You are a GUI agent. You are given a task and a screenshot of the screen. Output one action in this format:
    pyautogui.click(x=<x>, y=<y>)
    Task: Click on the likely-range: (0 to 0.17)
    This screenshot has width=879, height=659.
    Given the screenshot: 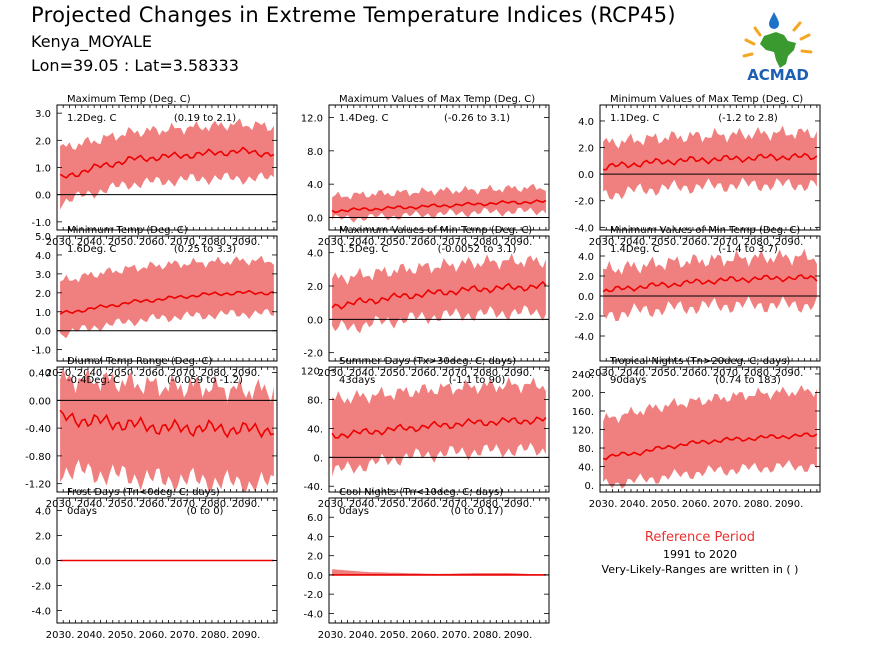 What is the action you would take?
    pyautogui.click(x=477, y=511)
    